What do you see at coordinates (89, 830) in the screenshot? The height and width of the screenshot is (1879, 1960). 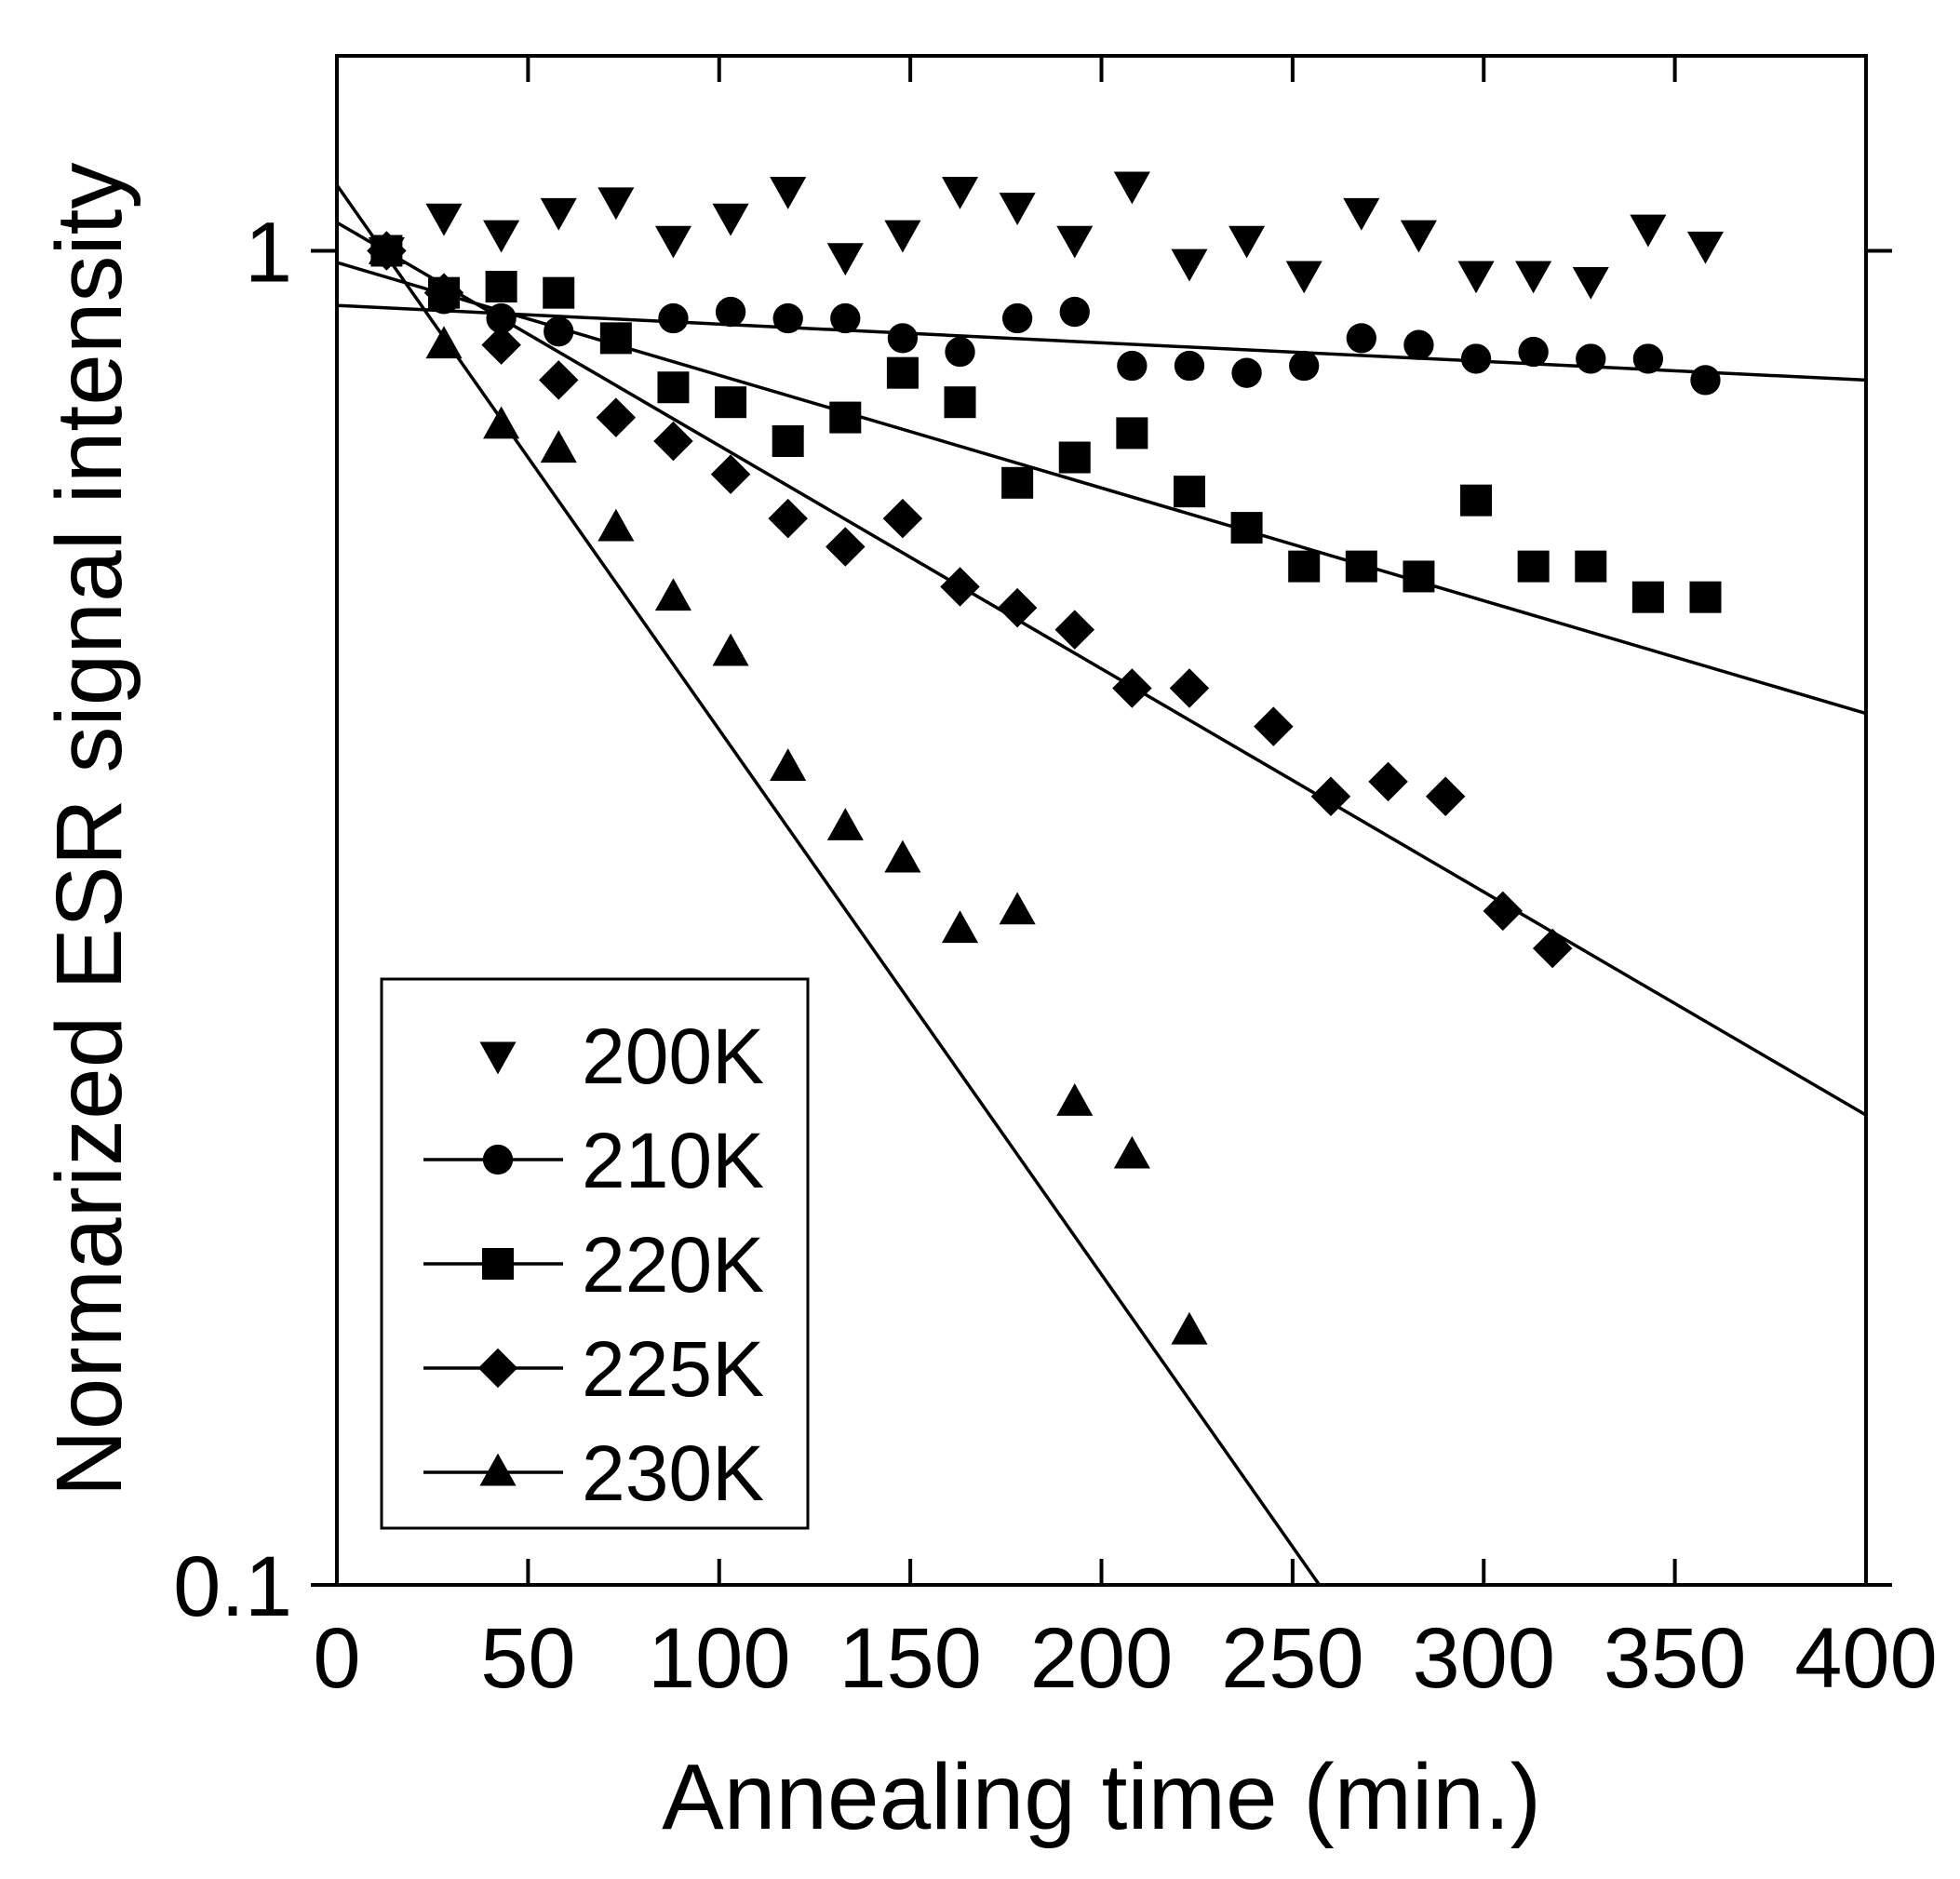 I see `y-axis-title: Normarized ESR signal intensity` at bounding box center [89, 830].